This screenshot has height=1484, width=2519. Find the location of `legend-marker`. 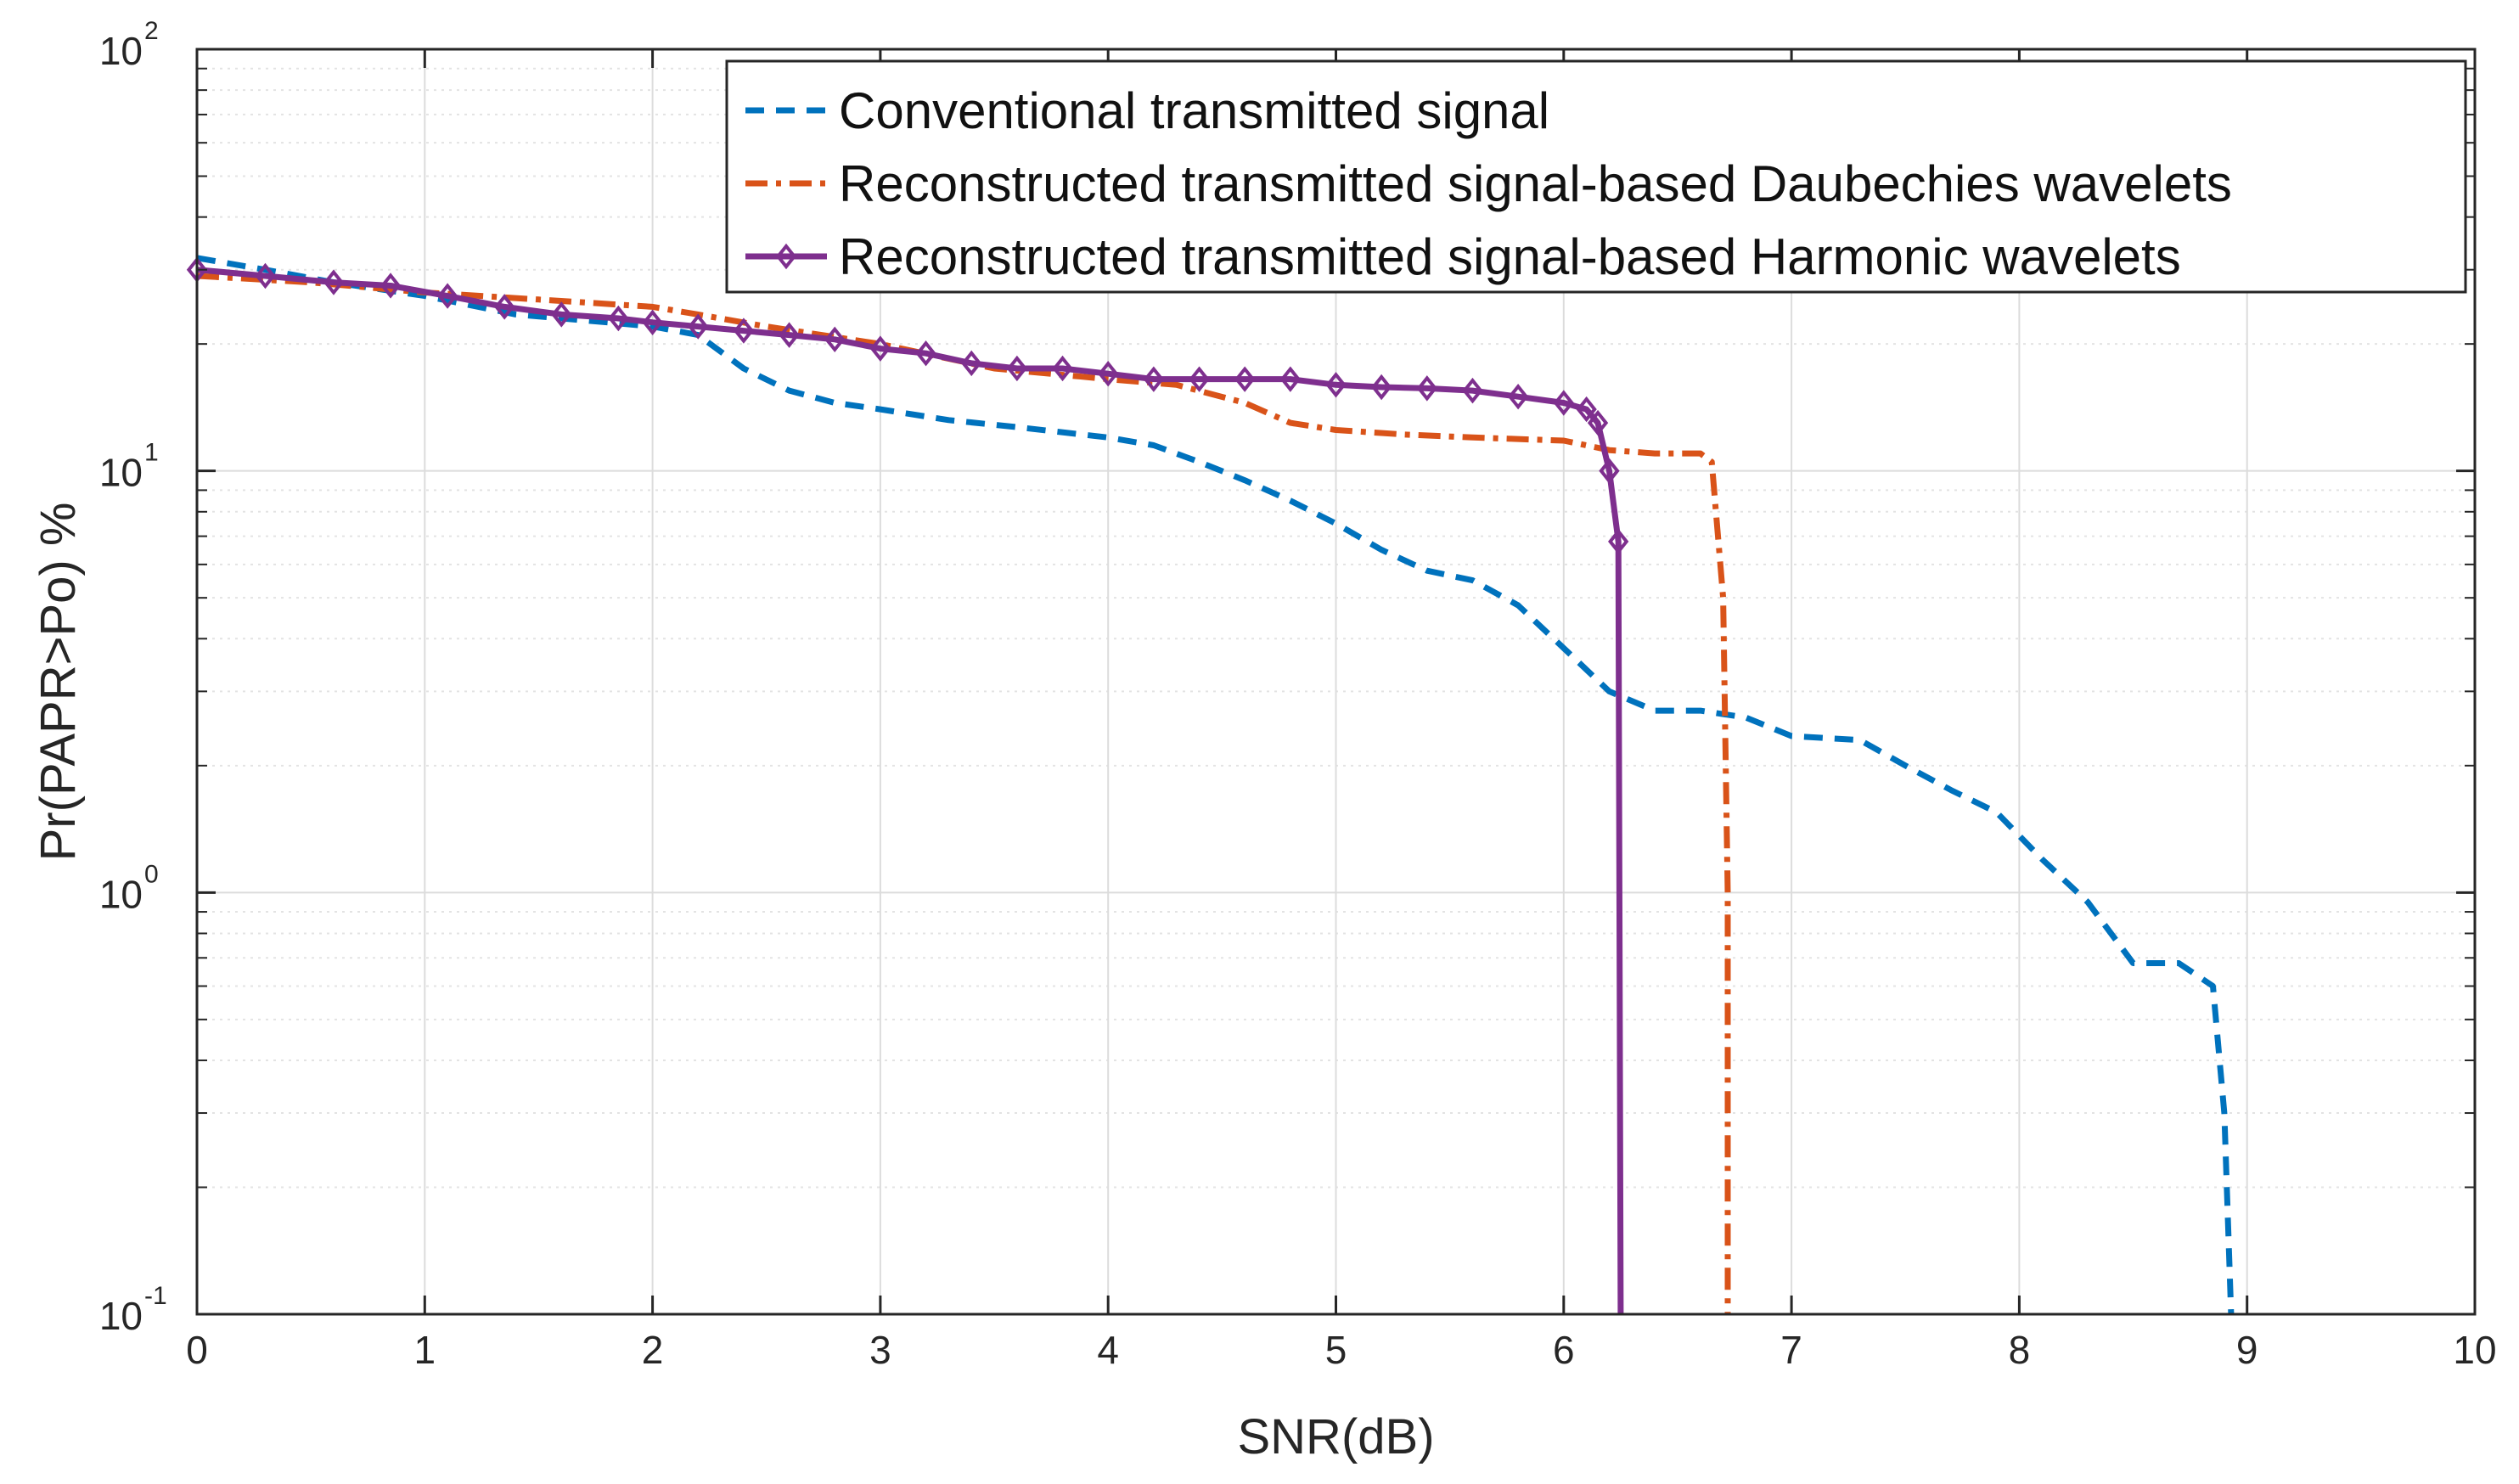

legend-marker is located at coordinates (786, 256).